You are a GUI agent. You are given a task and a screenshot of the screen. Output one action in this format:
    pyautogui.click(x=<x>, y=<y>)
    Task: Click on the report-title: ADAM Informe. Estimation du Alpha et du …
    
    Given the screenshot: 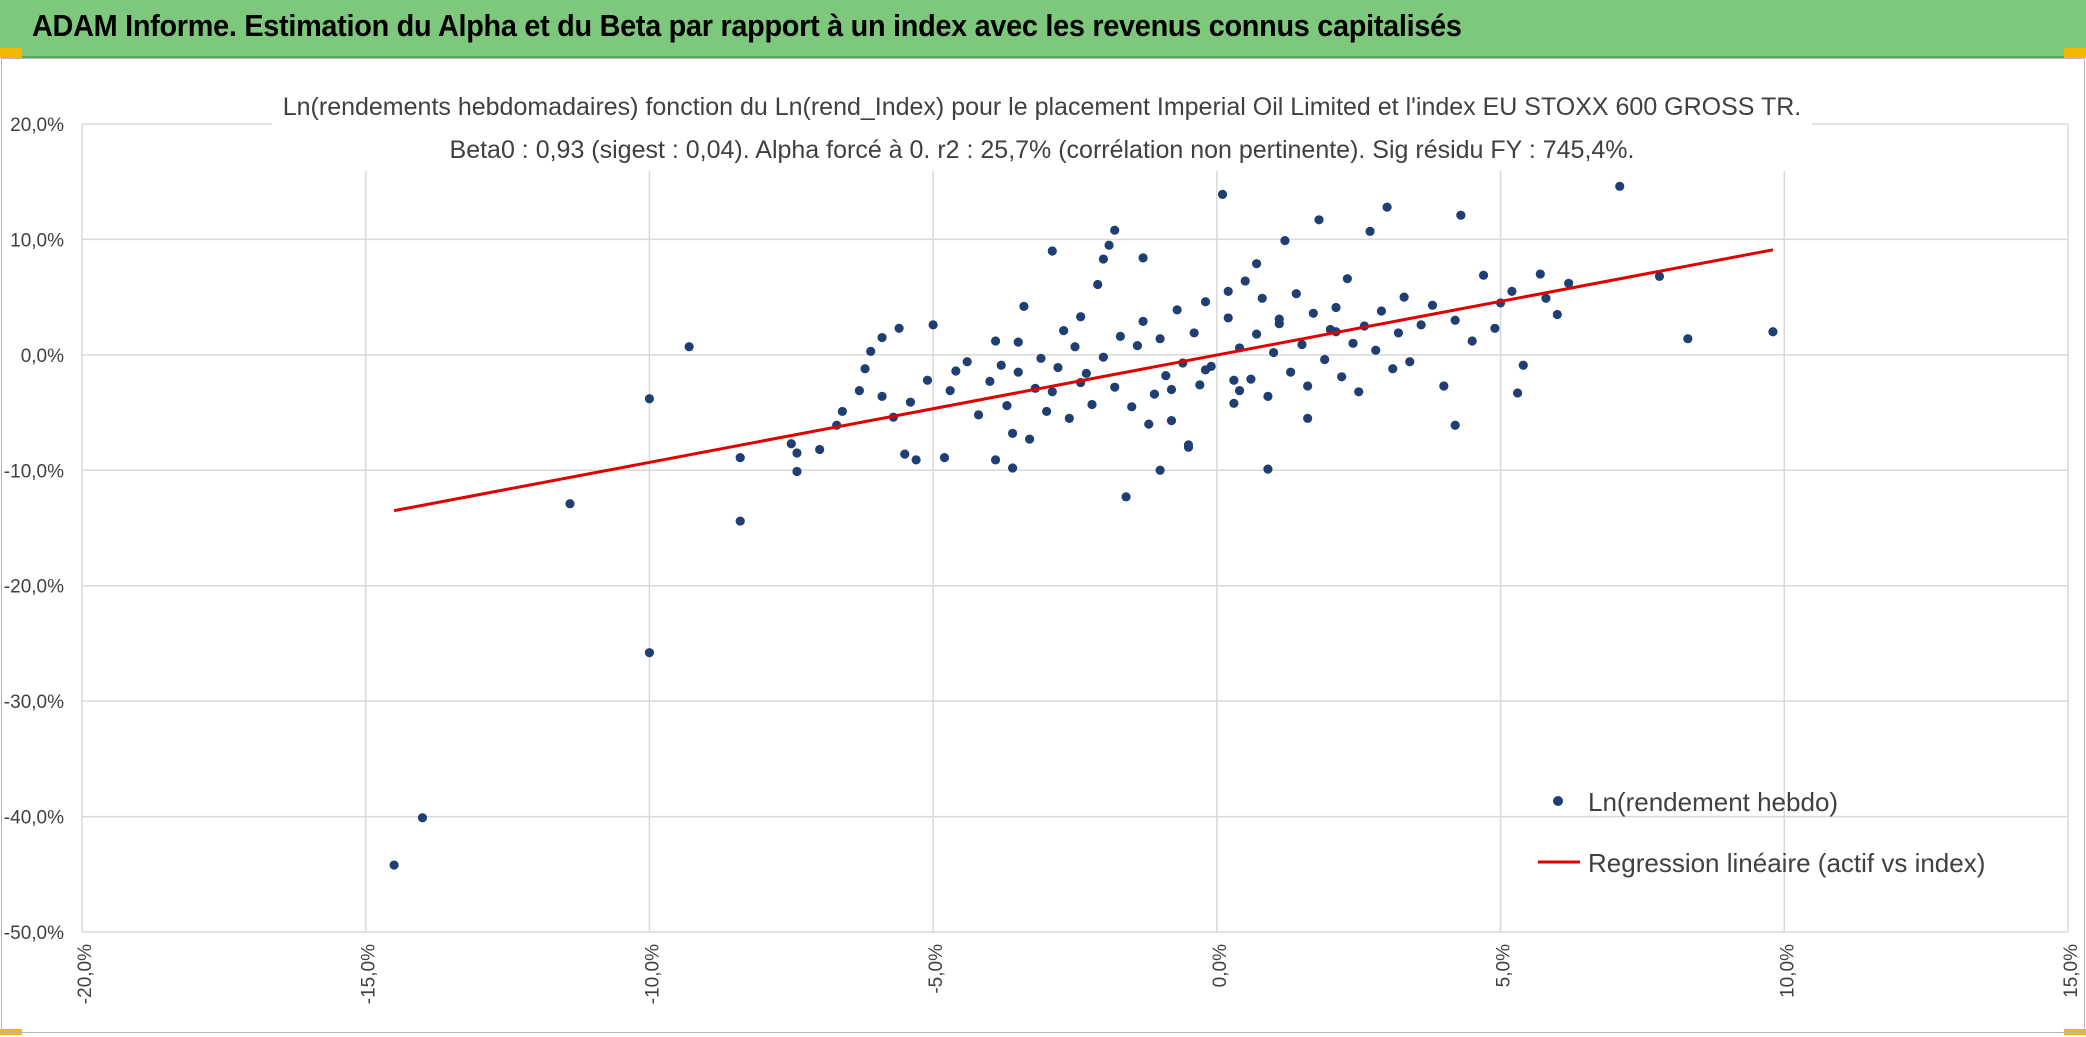 What is the action you would take?
    pyautogui.click(x=747, y=25)
    